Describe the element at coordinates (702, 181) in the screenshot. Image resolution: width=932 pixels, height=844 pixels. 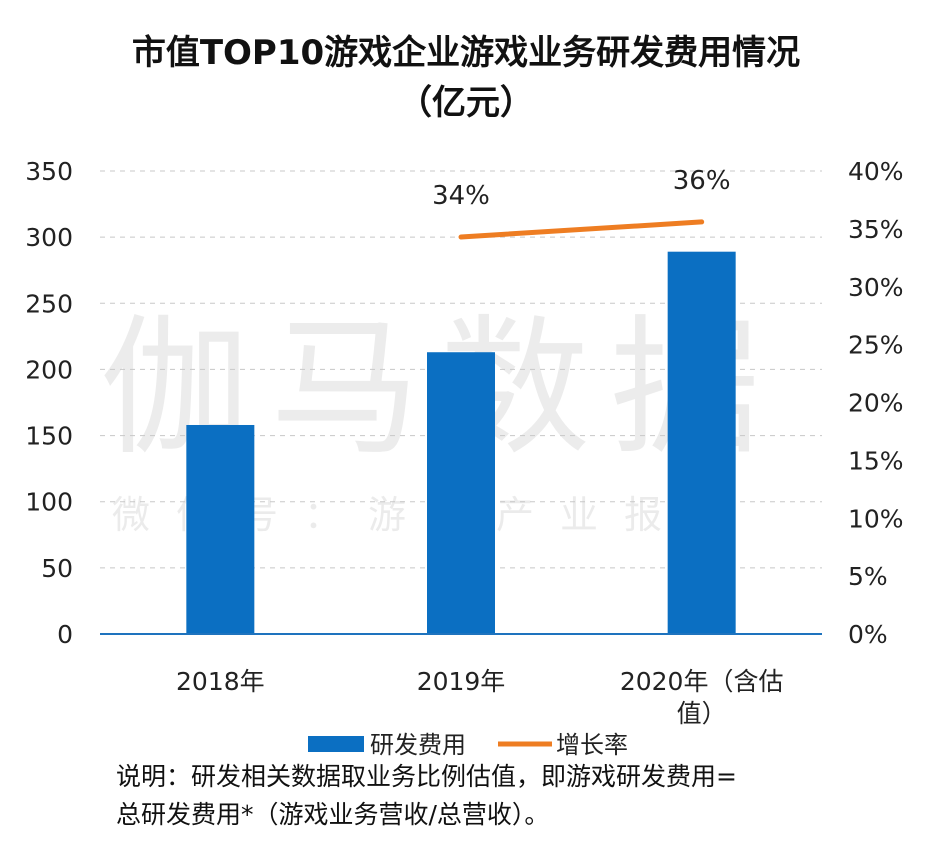
I see `growth-data-label: 36%` at that location.